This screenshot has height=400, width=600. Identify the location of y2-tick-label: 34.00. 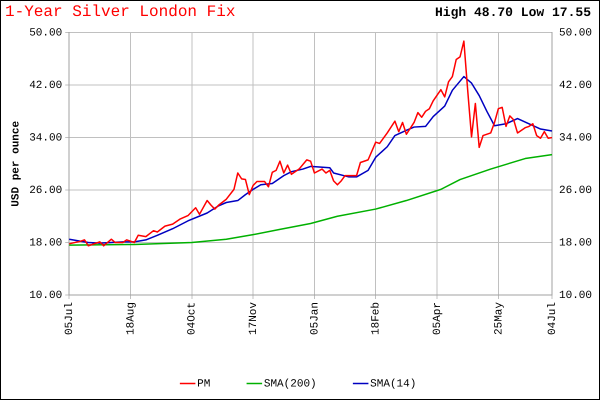
(575, 138).